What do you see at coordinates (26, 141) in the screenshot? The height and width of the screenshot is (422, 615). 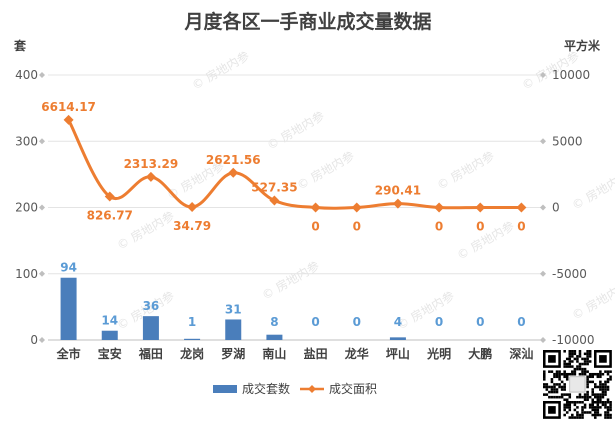 I see `left-tick-label: 300` at bounding box center [26, 141].